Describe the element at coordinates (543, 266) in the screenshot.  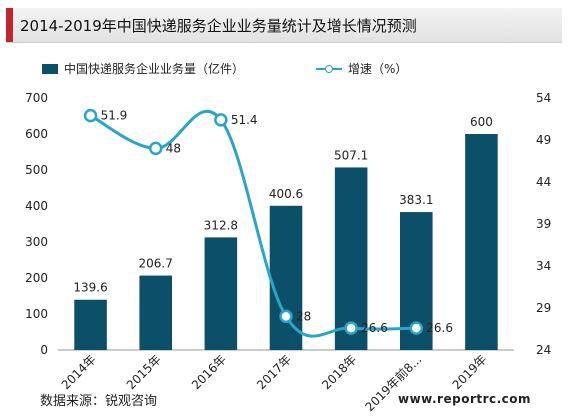
I see `y-tick-right: 34` at that location.